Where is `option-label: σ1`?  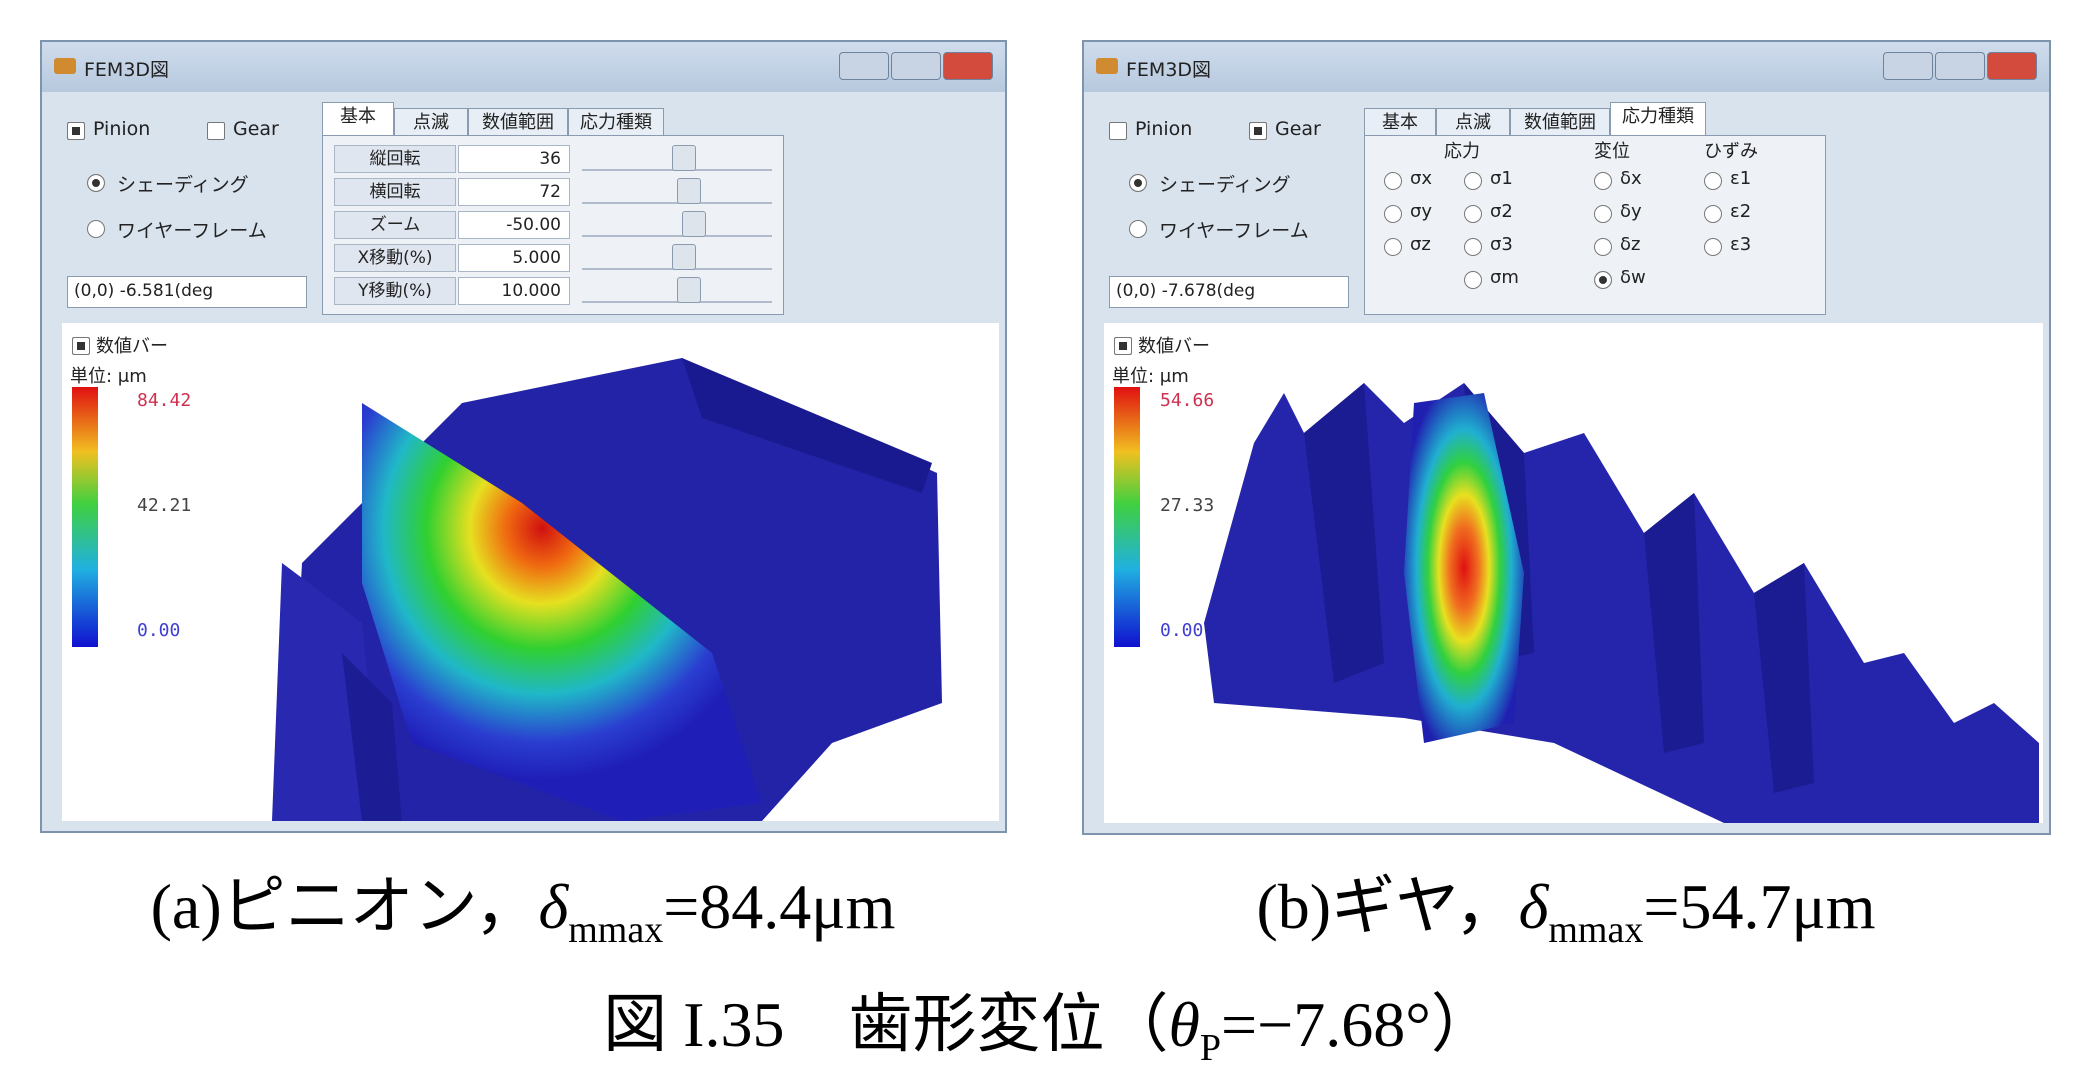
option-label: σ1 is located at coordinates (1501, 178).